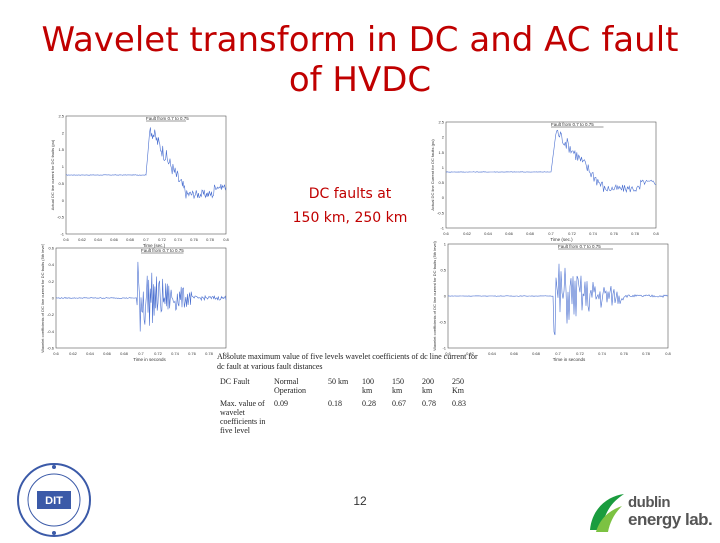 The width and height of the screenshot is (720, 543). I want to click on callout-line-2: 150 km, 250 km, so click(350, 218).